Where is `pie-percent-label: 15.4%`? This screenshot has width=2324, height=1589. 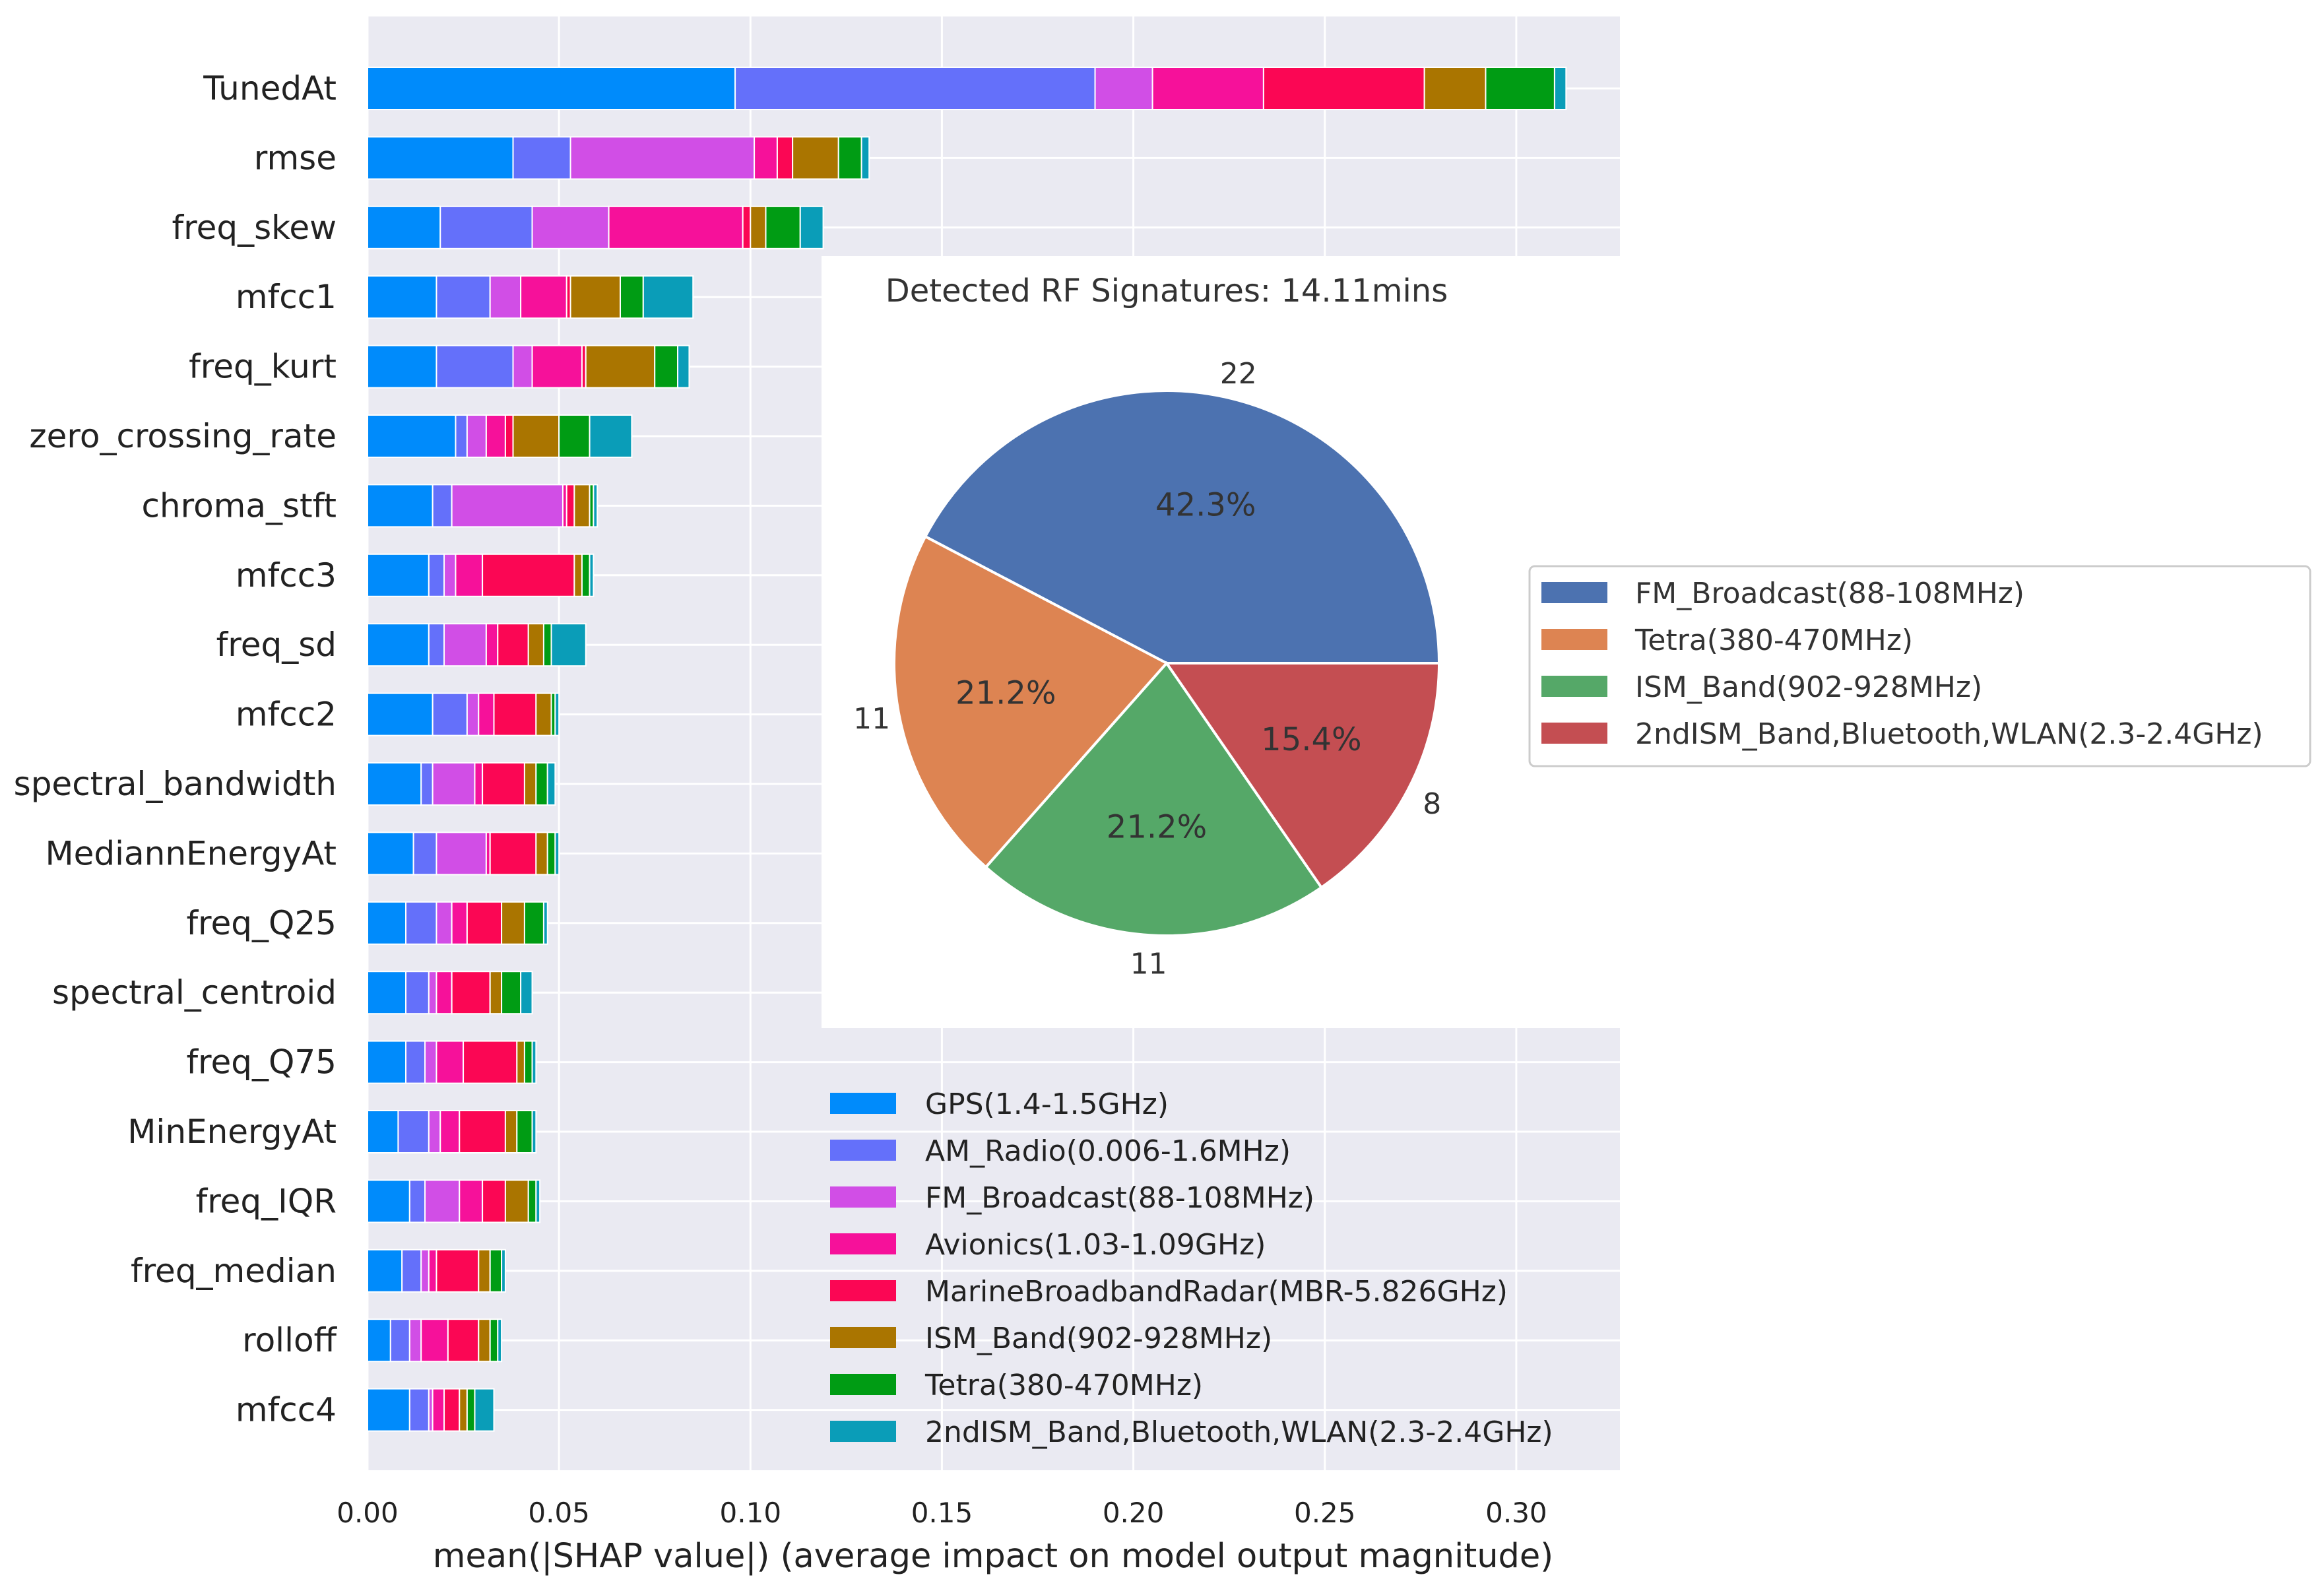 pie-percent-label: 15.4% is located at coordinates (1311, 739).